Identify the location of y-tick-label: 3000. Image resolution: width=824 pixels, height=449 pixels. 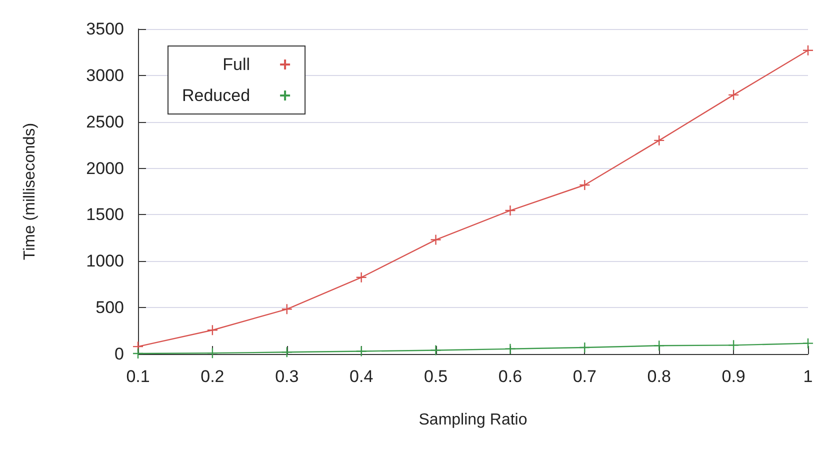
(105, 75).